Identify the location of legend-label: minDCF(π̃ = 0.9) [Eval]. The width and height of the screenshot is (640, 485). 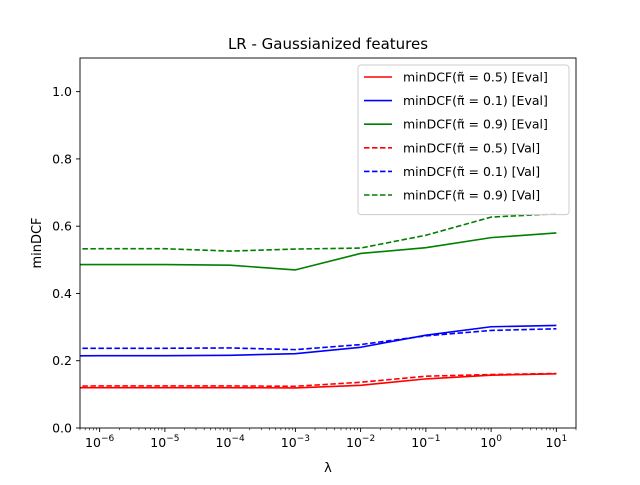
(475, 124).